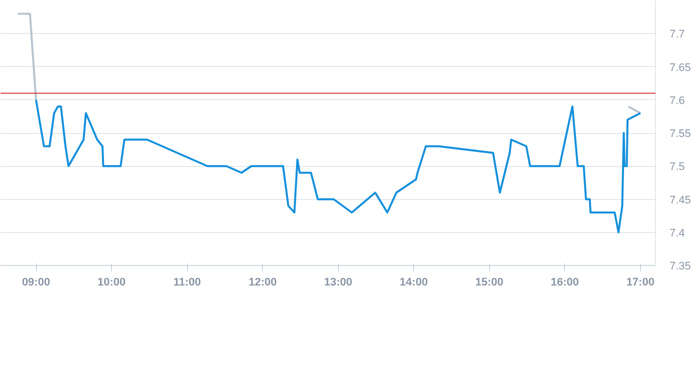 The image size is (693, 365). Describe the element at coordinates (677, 233) in the screenshot. I see `y-tick-label: 7.4` at that location.